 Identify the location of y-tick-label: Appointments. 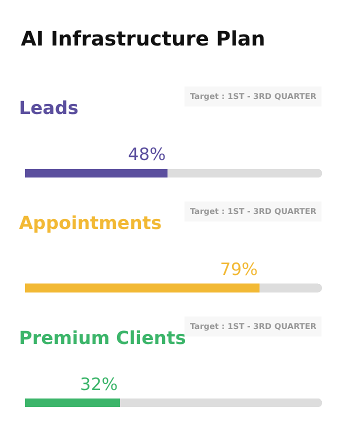
(90, 223).